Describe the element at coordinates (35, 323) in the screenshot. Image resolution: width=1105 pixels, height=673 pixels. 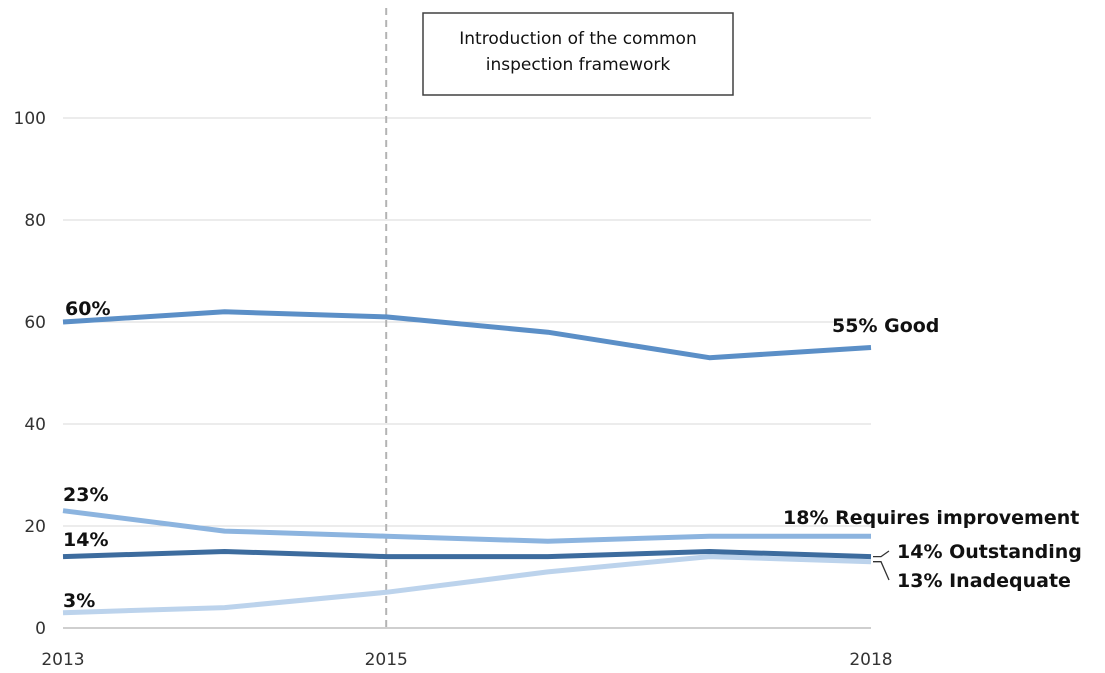
I see `y-tick-label: 60` at that location.